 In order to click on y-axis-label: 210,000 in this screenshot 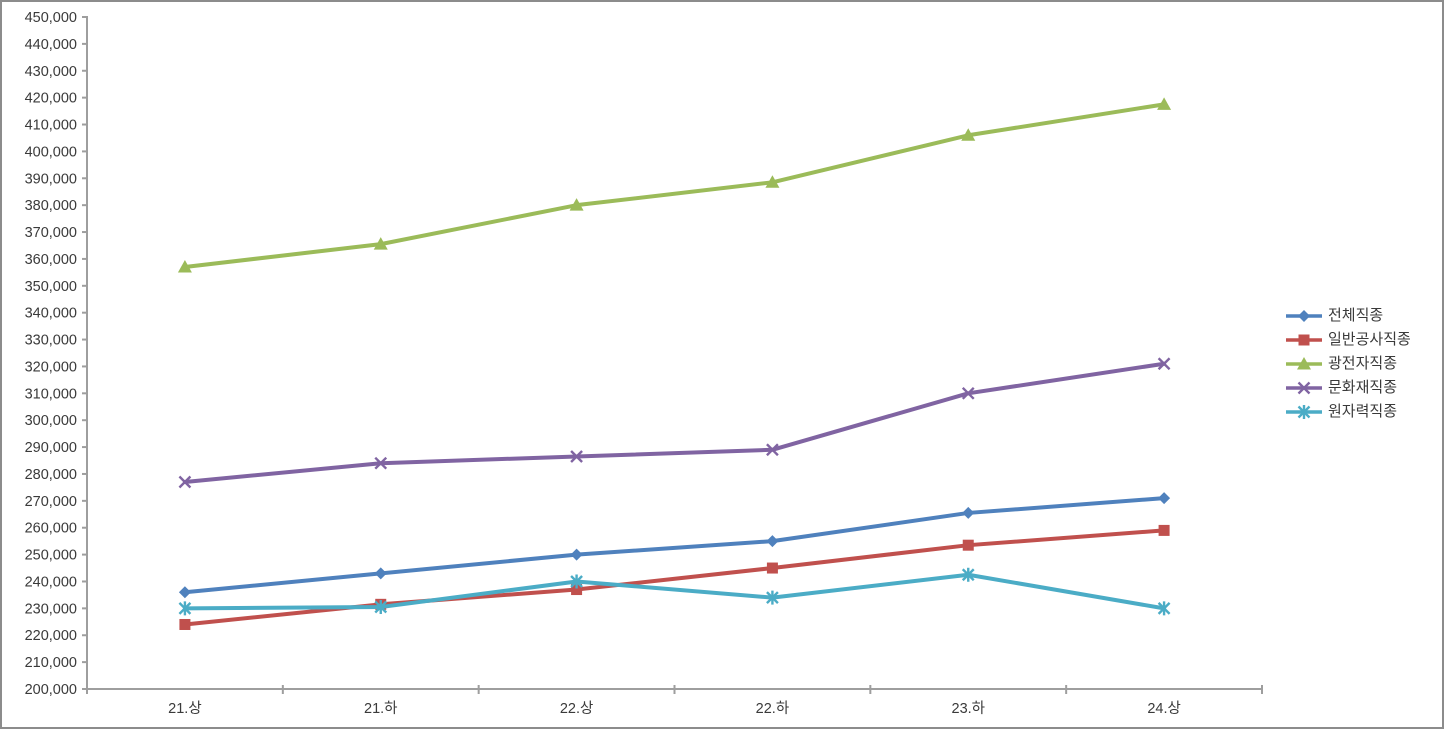, I will do `click(51, 663)`.